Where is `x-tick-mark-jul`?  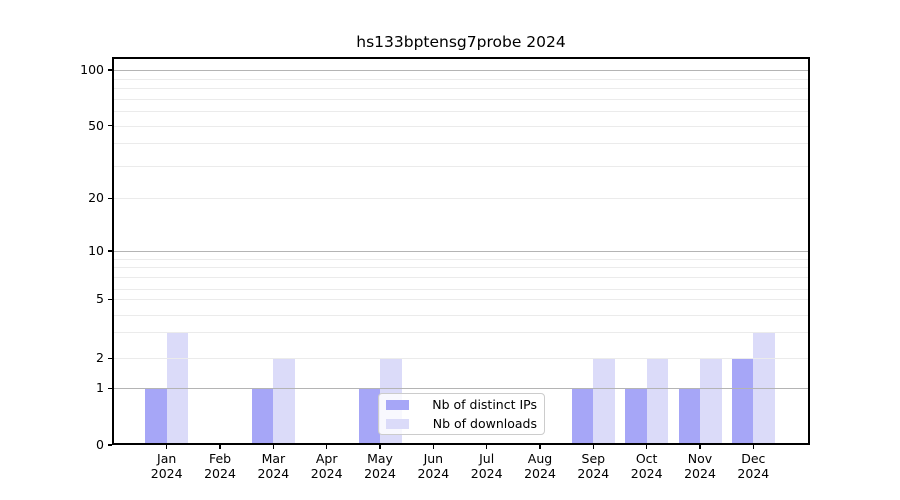 x-tick-mark-jul is located at coordinates (486, 447).